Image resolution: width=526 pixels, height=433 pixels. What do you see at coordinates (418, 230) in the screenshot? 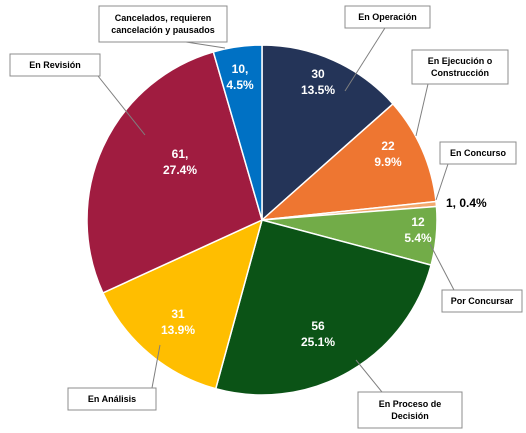
I see `slice-value-label: 12 5.4%` at bounding box center [418, 230].